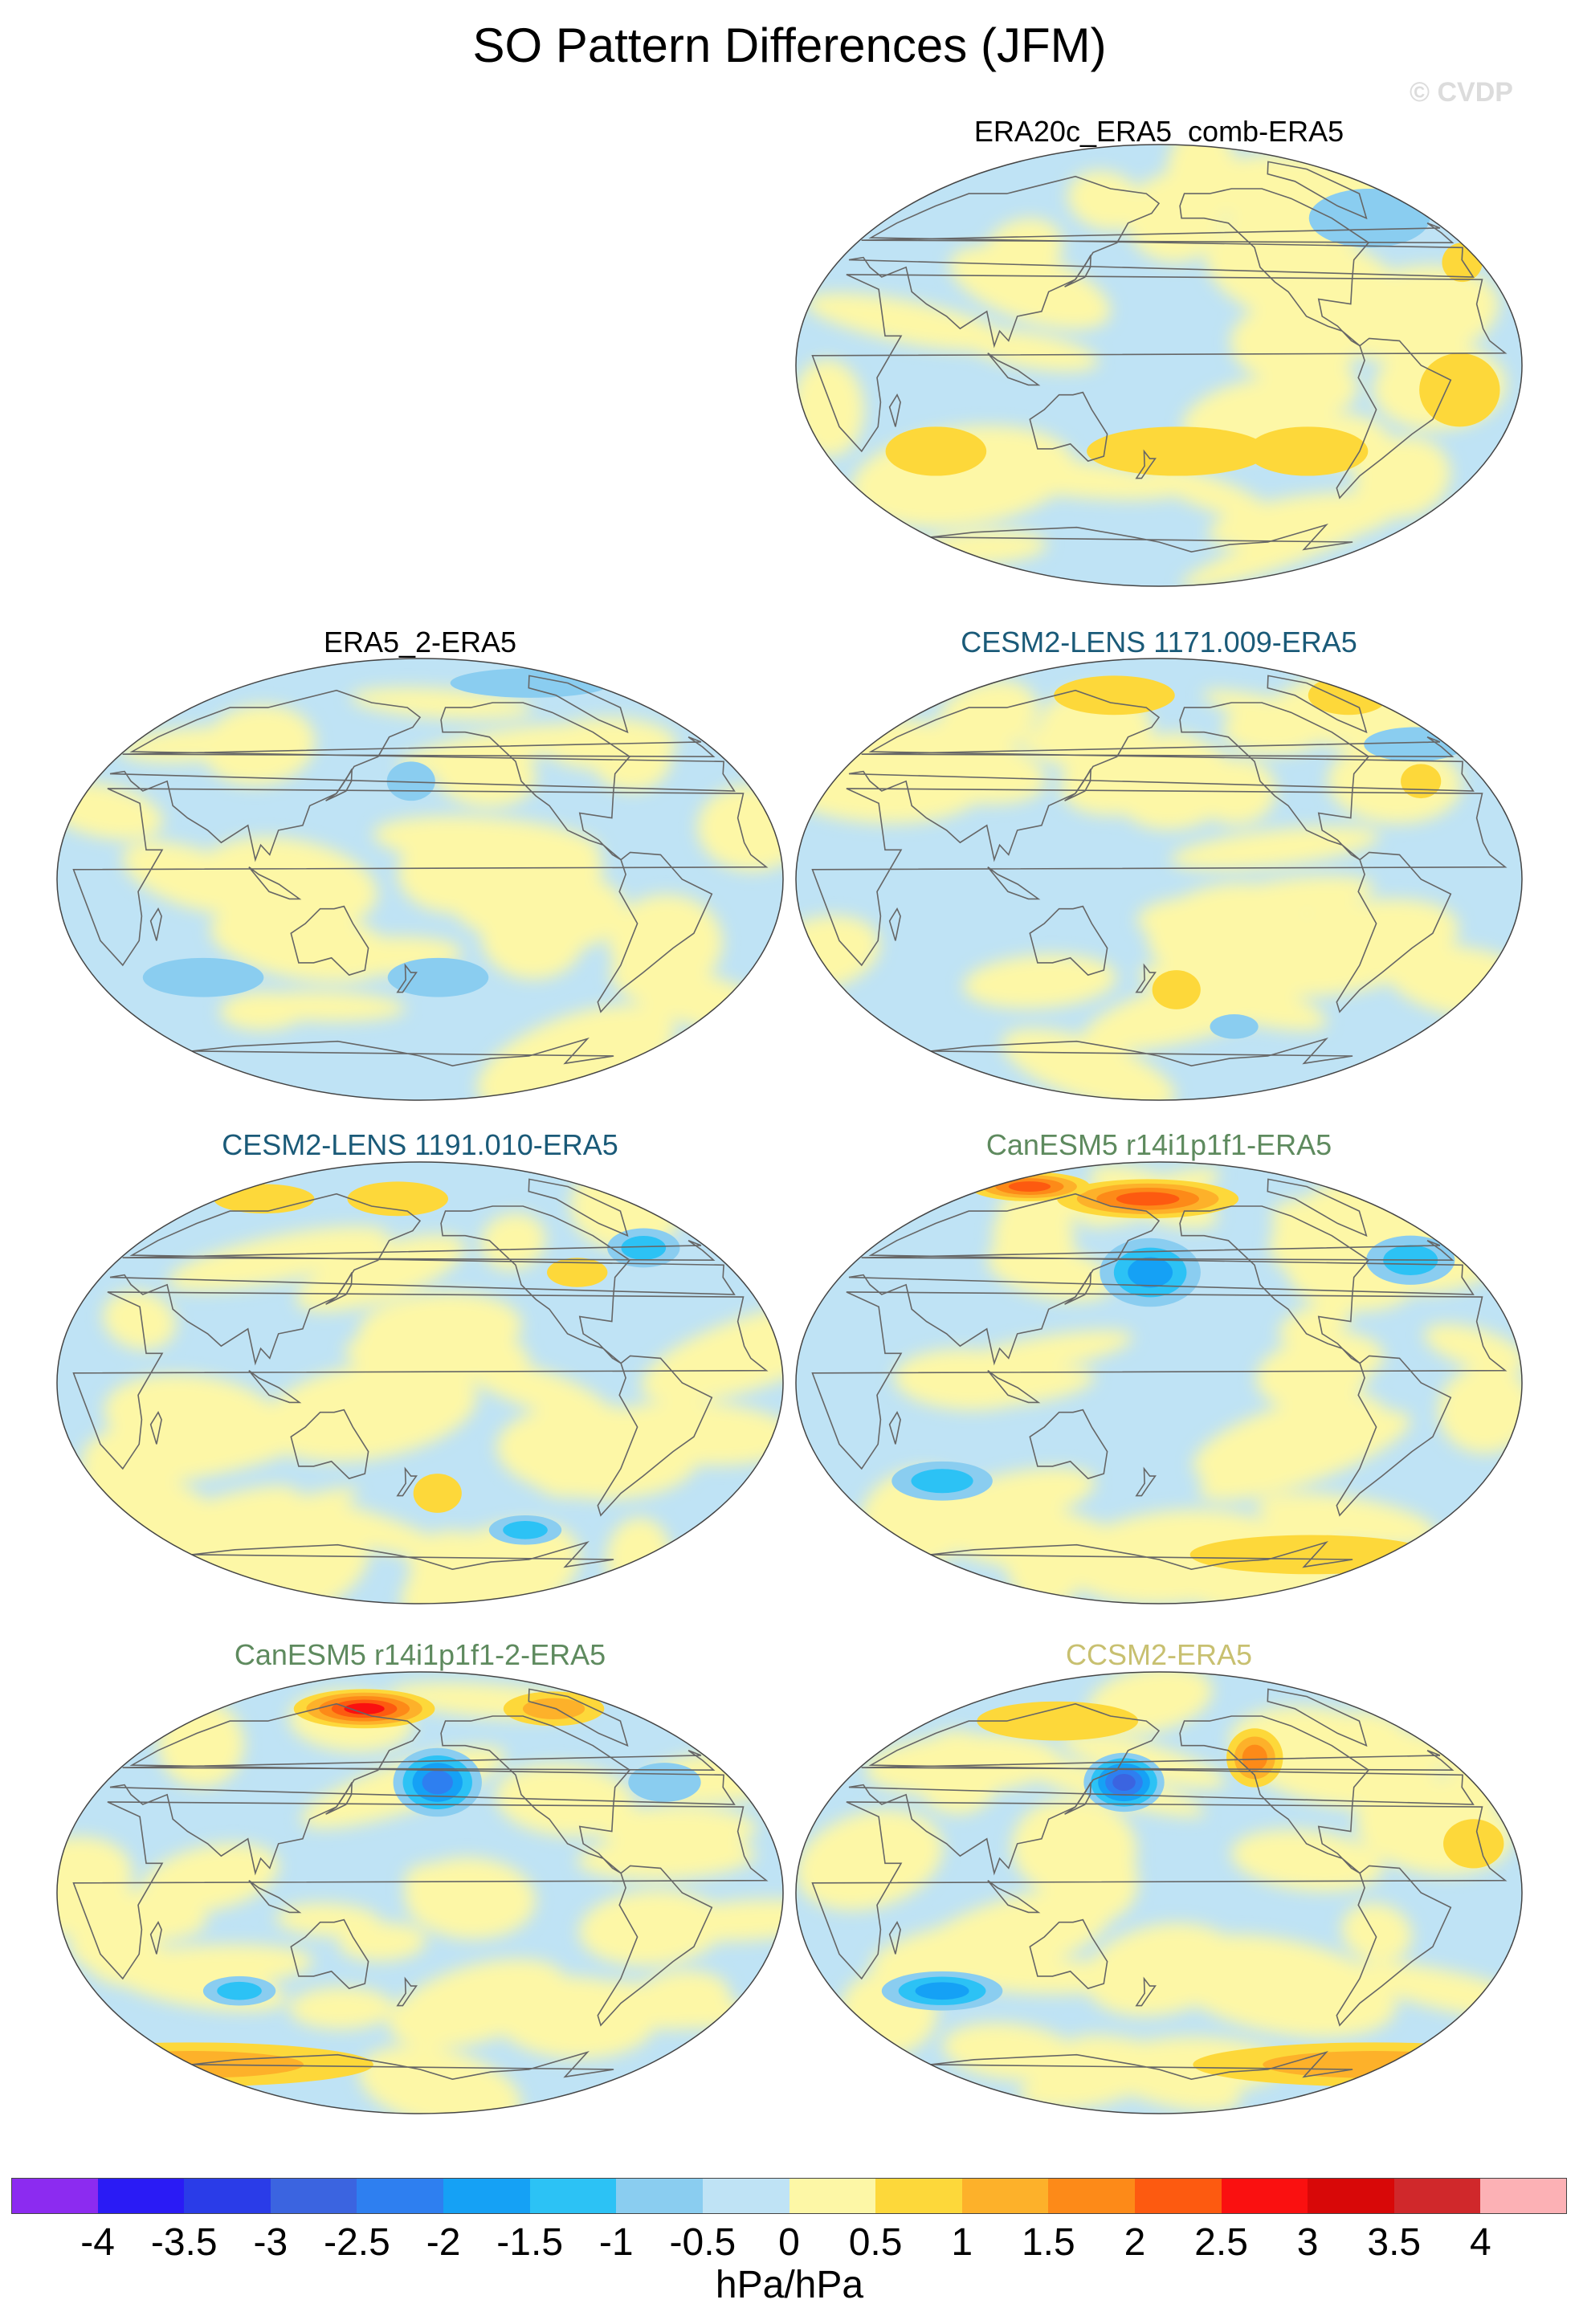 This screenshot has width=1579, height=2324. What do you see at coordinates (1307, 2243) in the screenshot?
I see `colorbar-tick-label: 3` at bounding box center [1307, 2243].